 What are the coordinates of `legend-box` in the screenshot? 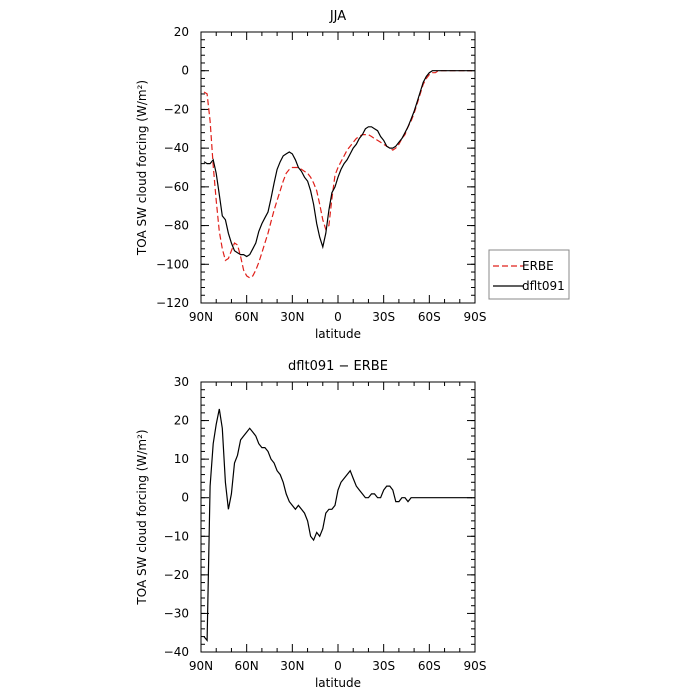 It's located at (529, 274).